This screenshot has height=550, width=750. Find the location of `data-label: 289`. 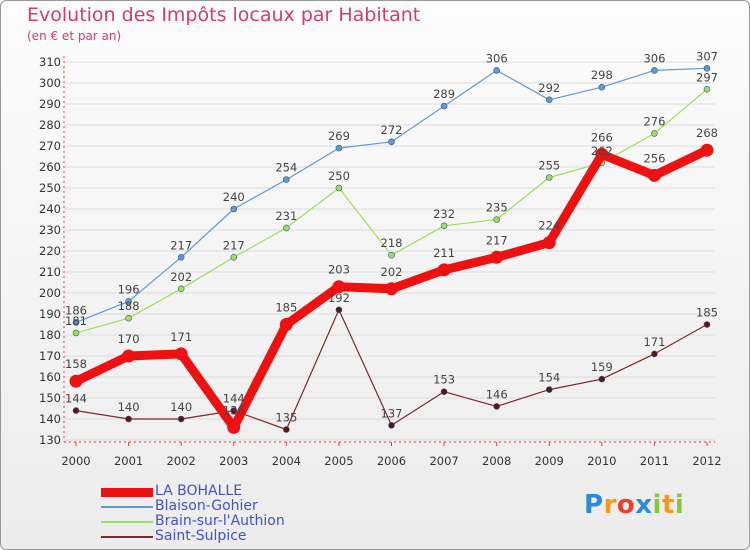

data-label: 289 is located at coordinates (444, 94).